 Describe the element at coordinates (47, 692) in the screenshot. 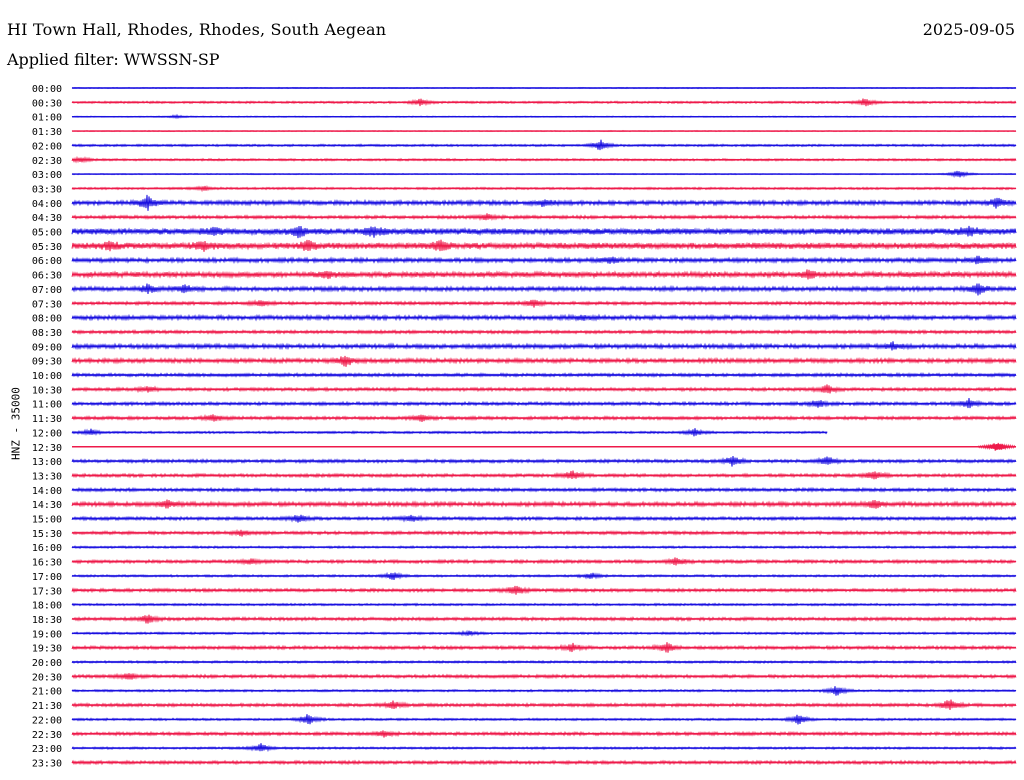

I see `time-label-2100: 21:00` at that location.